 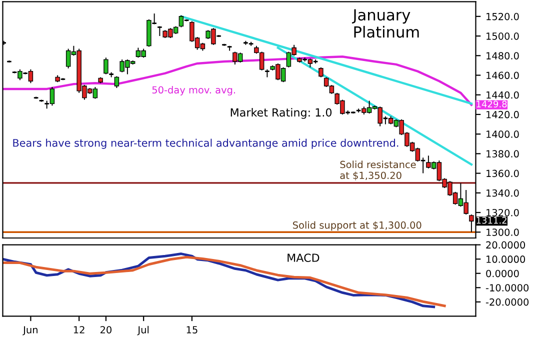 I want to click on y-tick-label: -10.0000, so click(x=507, y=288).